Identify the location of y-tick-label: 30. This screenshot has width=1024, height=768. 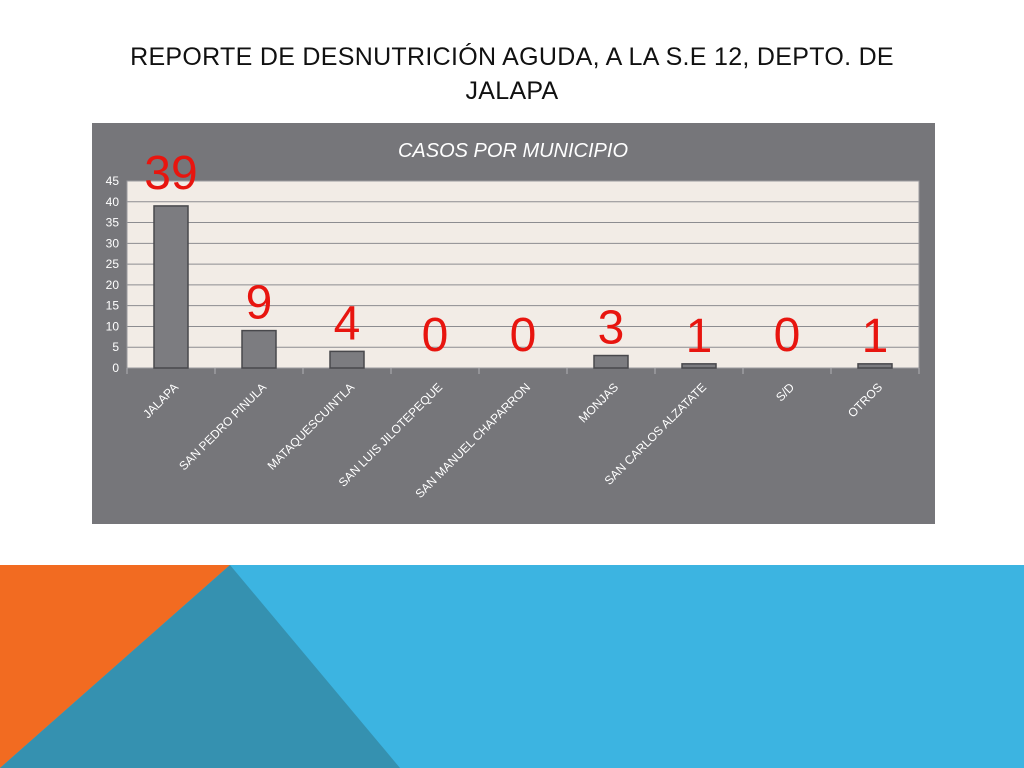
(113, 243).